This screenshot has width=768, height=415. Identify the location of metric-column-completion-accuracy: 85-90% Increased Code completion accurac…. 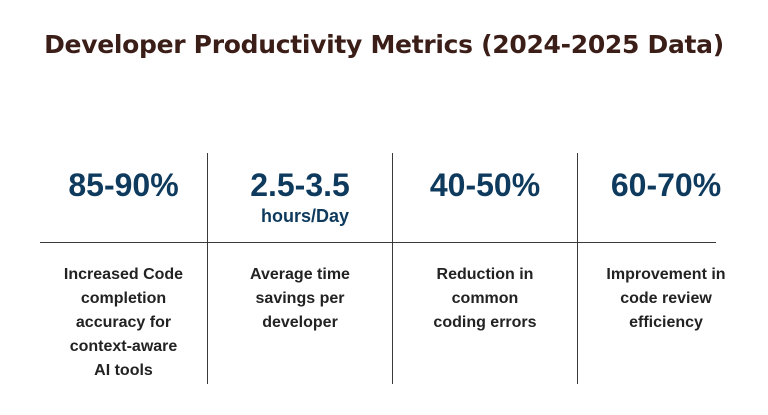
(123, 268).